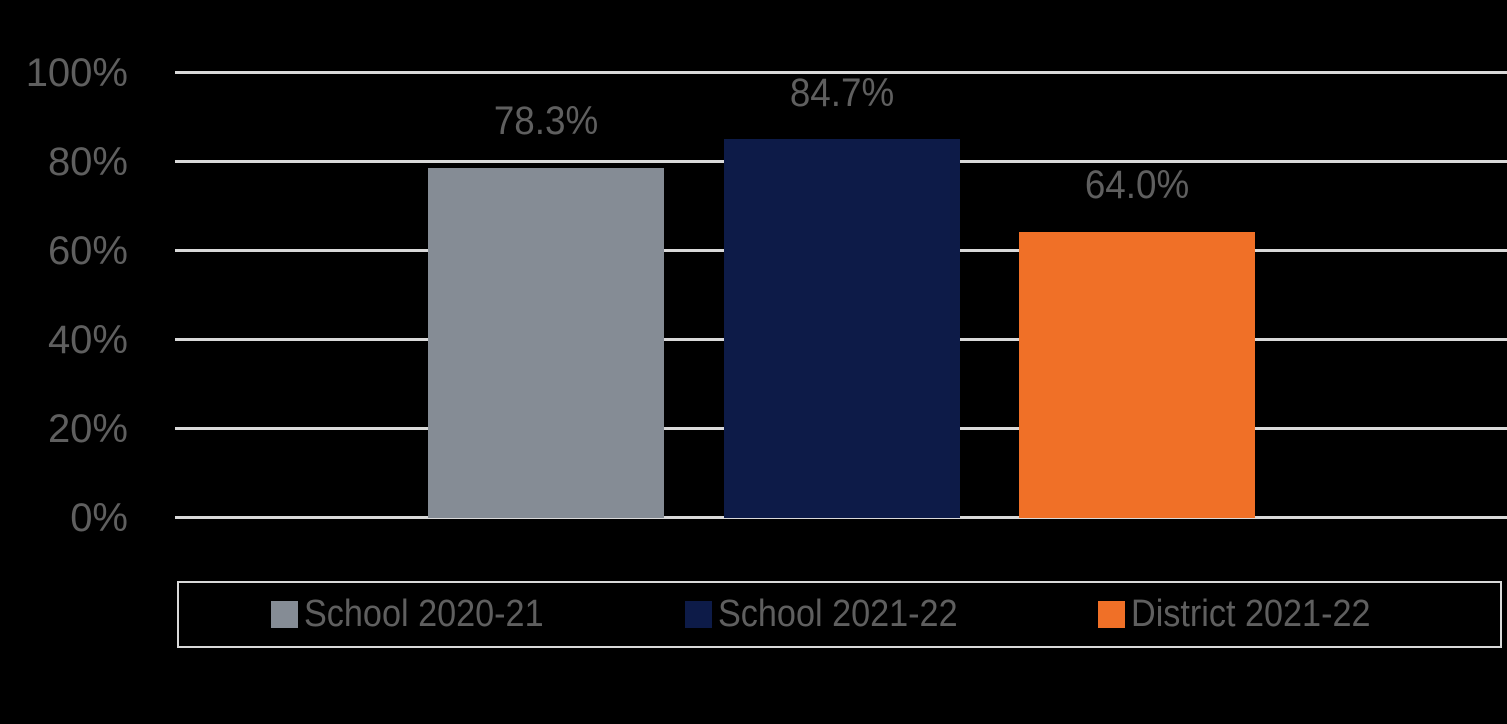 Image resolution: width=1507 pixels, height=724 pixels. I want to click on legend-label: School 2020-21, so click(424, 614).